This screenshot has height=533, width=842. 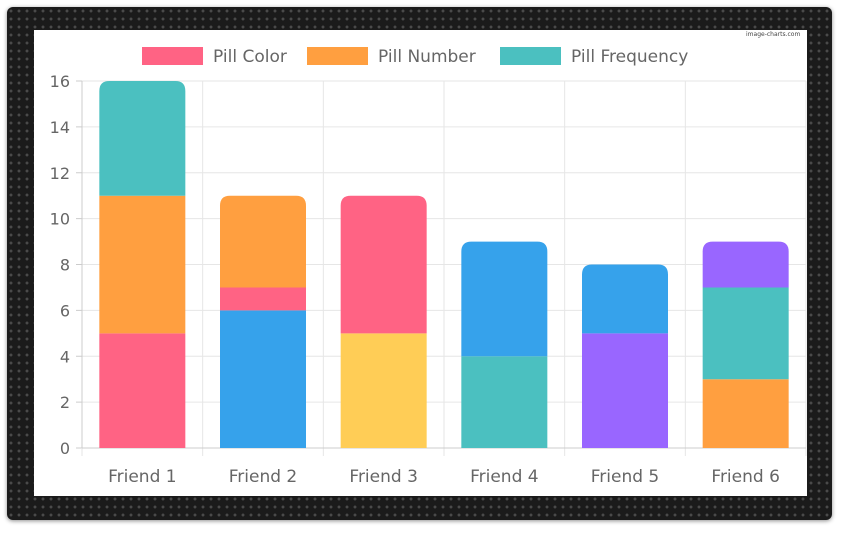 I want to click on y-tick-label: 14, so click(x=60, y=127).